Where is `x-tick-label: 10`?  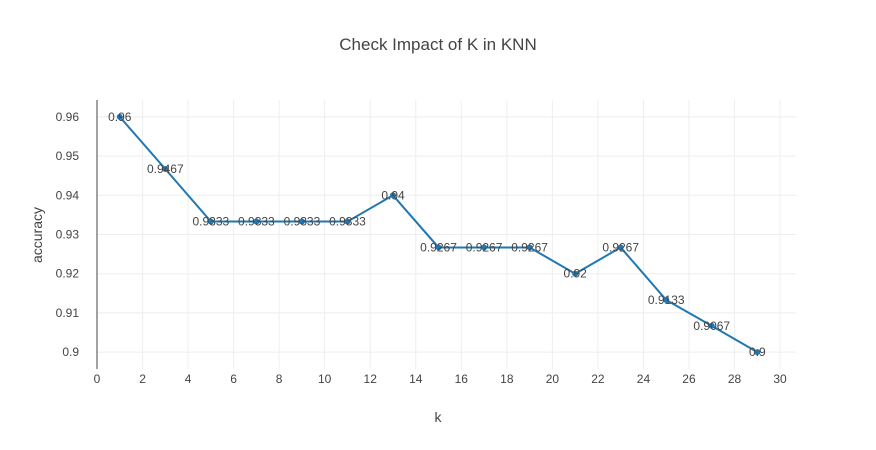 x-tick-label: 10 is located at coordinates (325, 379).